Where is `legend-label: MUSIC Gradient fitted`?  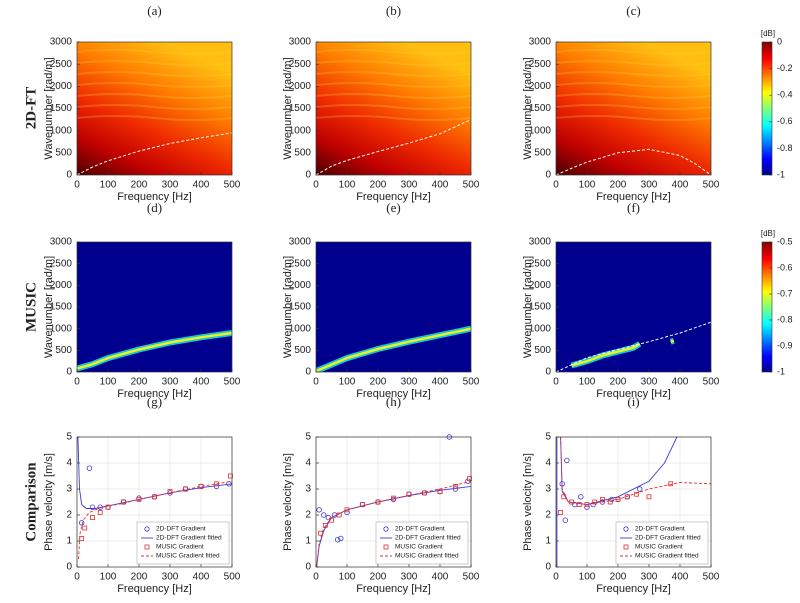 legend-label: MUSIC Gradient fitted is located at coordinates (427, 556).